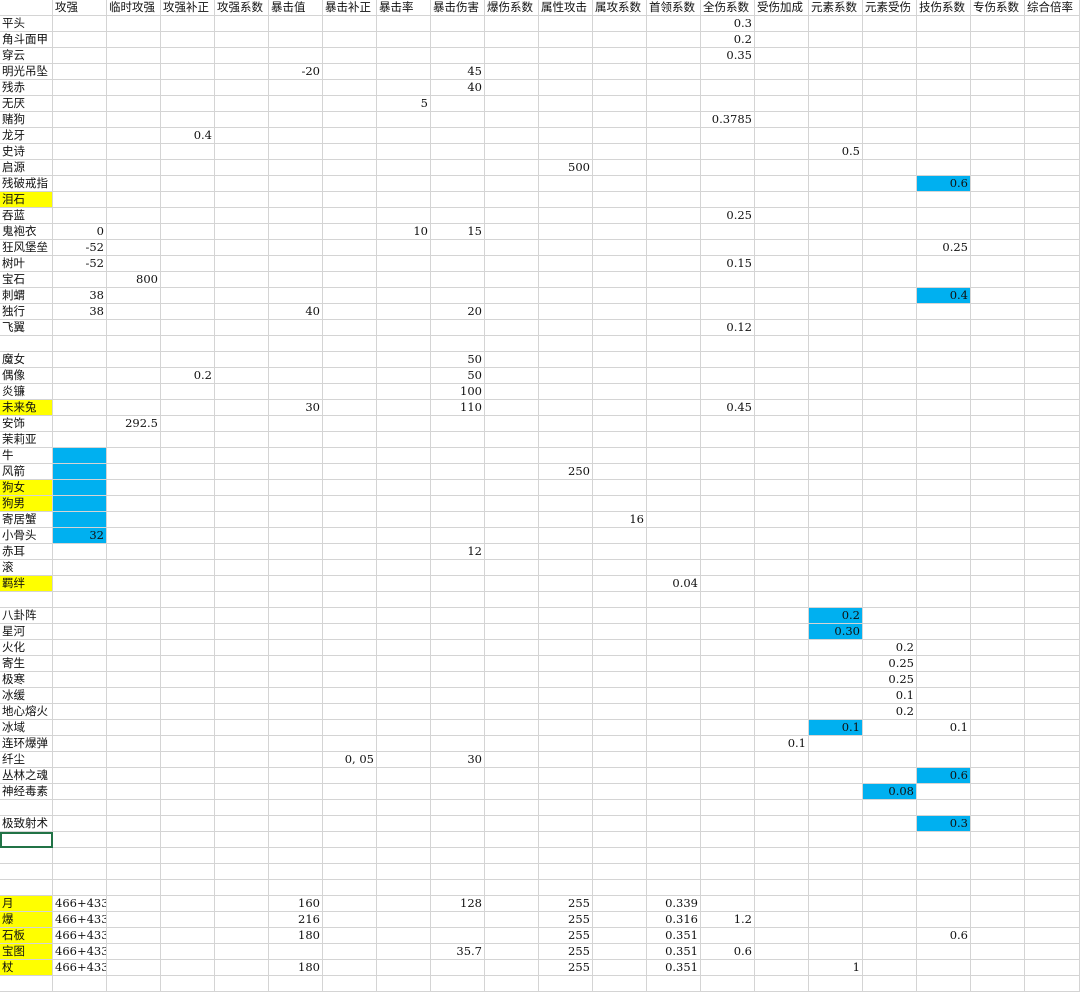 The width and height of the screenshot is (1080, 997). Describe the element at coordinates (80, 968) in the screenshot. I see `value-cell: 466+433` at that location.